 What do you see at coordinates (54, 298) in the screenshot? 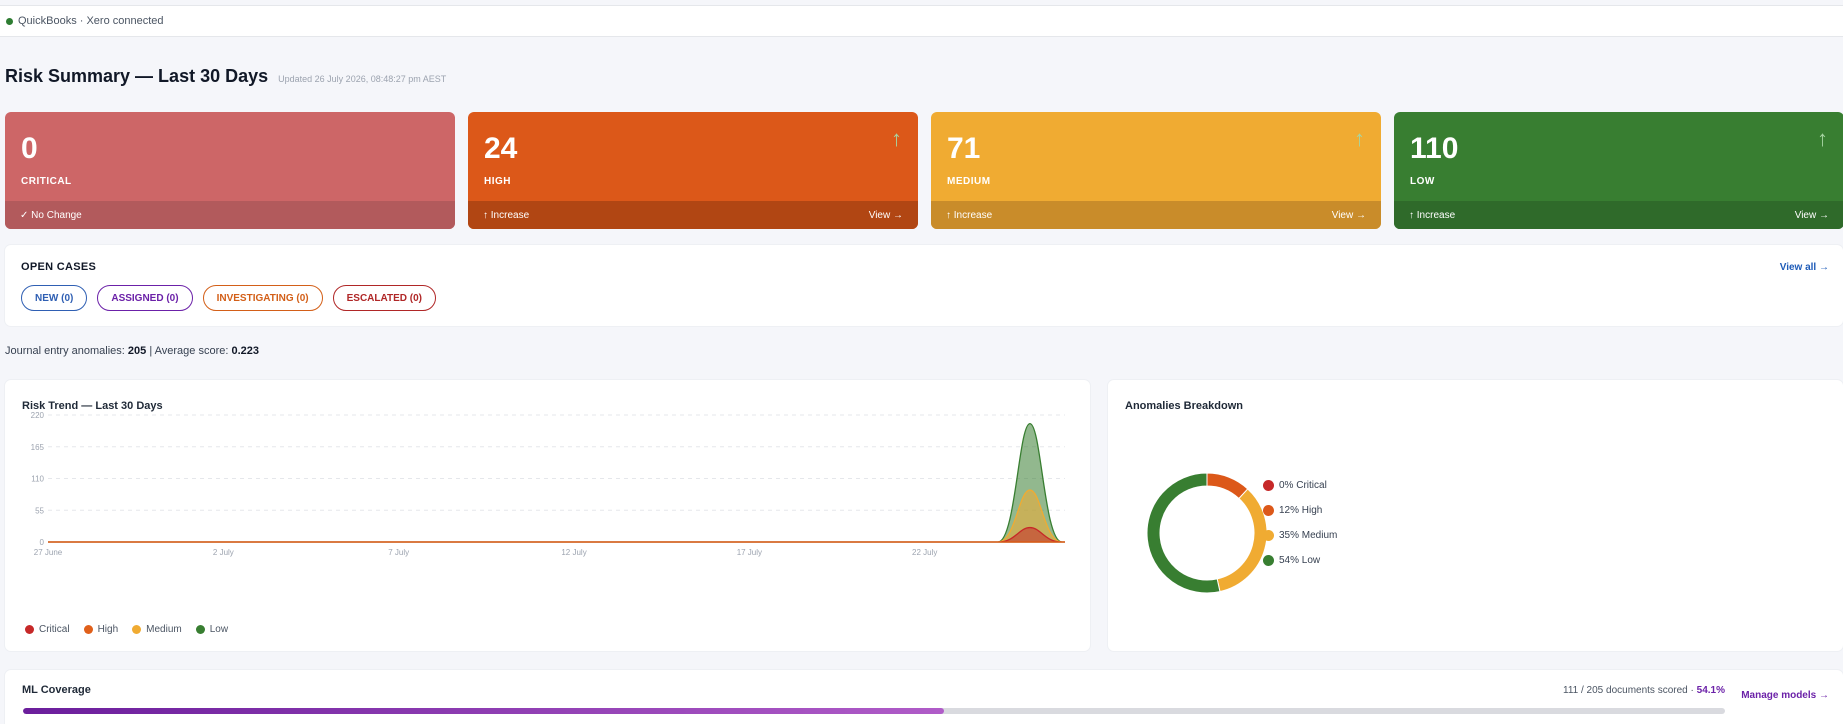
I see `pill-new: NEW (0)` at bounding box center [54, 298].